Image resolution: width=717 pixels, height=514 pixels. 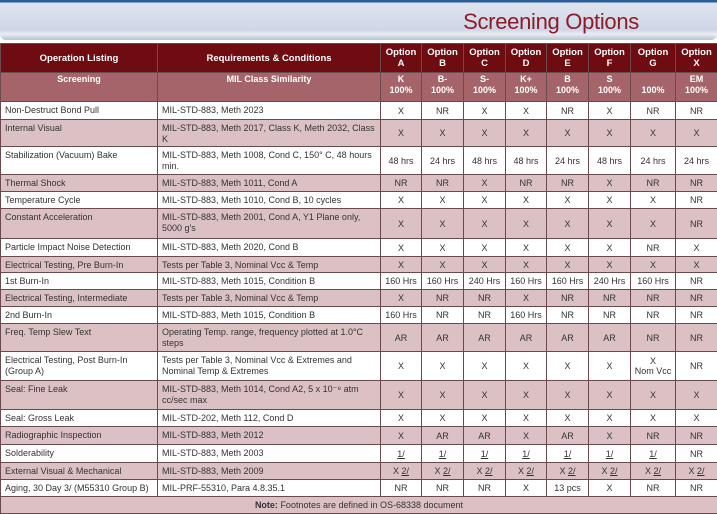 What do you see at coordinates (609, 79) in the screenshot?
I see `class-label: S` at bounding box center [609, 79].